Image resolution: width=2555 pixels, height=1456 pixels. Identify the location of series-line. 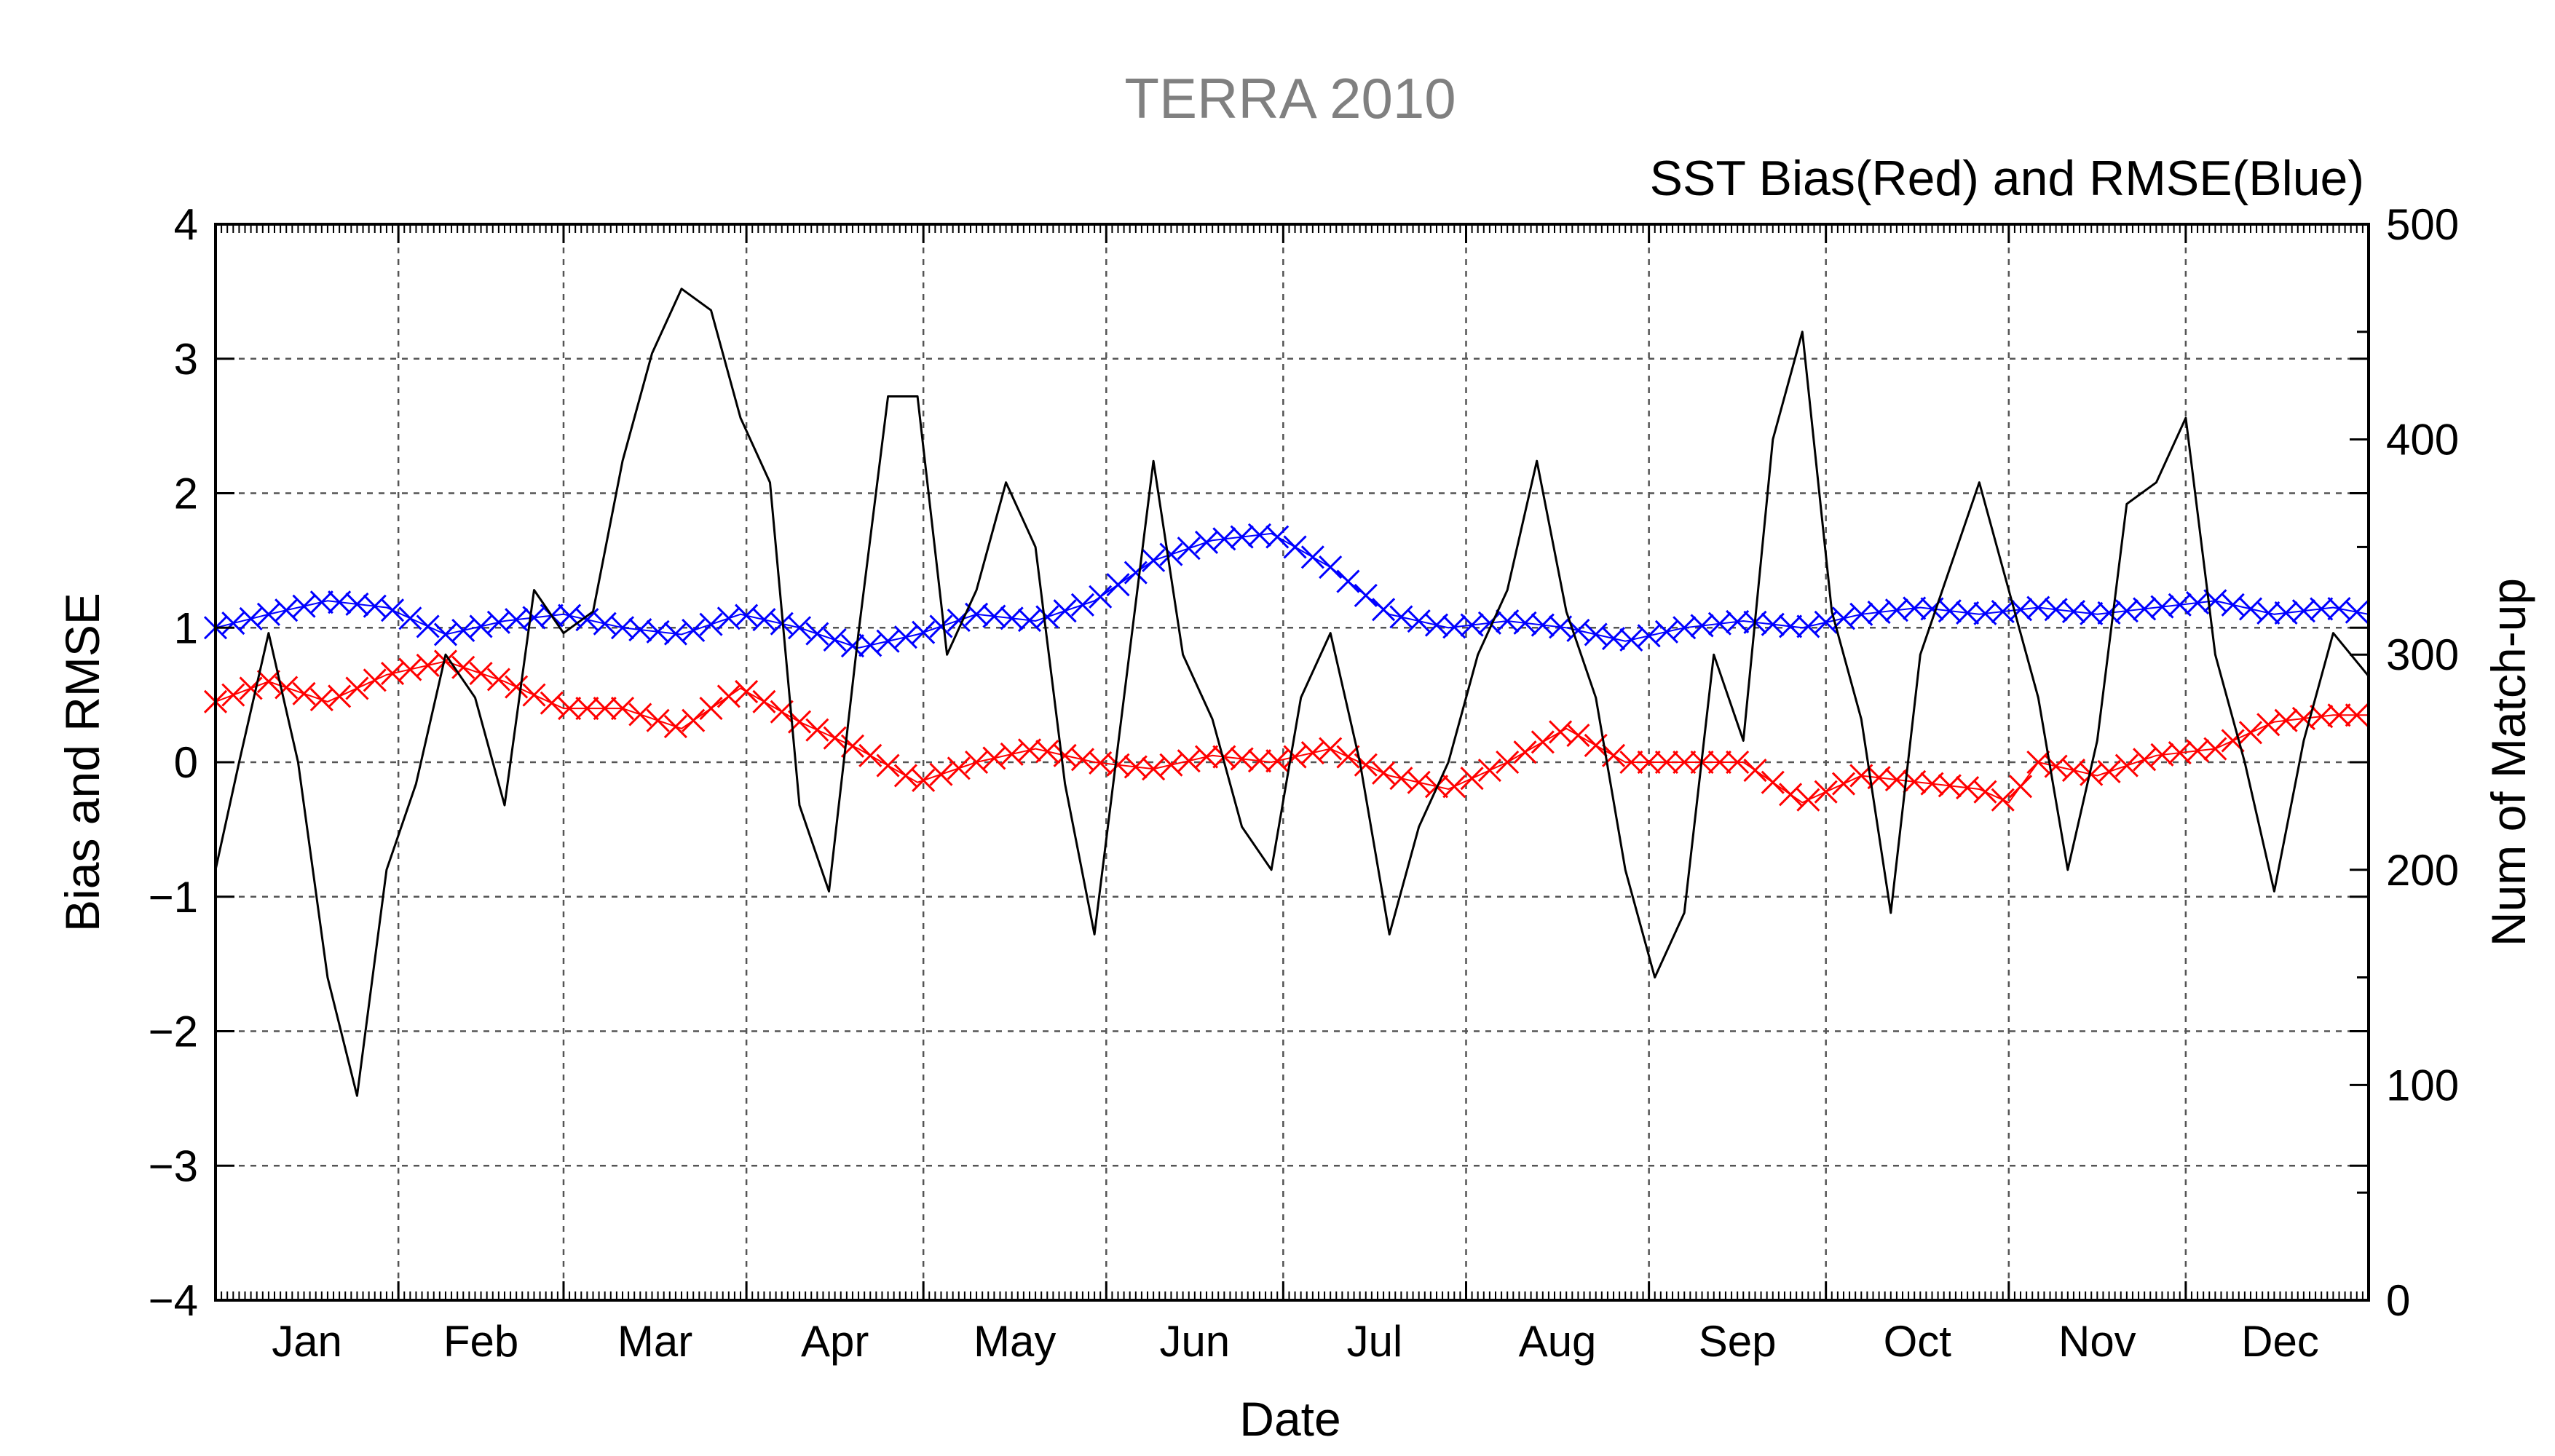
(1292, 590).